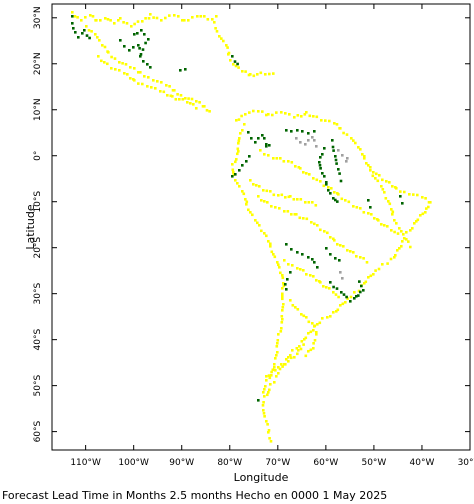 The width and height of the screenshot is (474, 504). I want to click on lat-tick-label: 40°S, so click(38, 340).